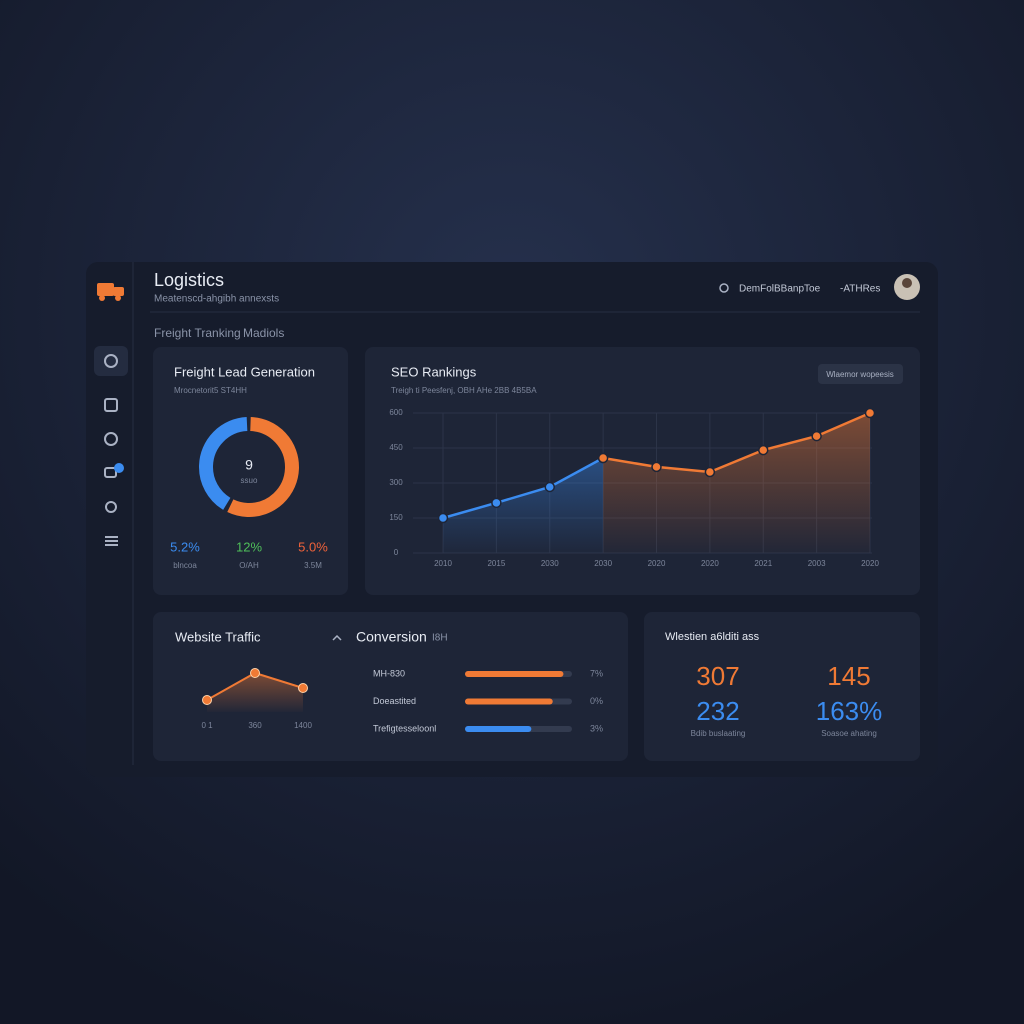 The width and height of the screenshot is (1024, 1024). I want to click on row-label: Doeastited, so click(394, 701).